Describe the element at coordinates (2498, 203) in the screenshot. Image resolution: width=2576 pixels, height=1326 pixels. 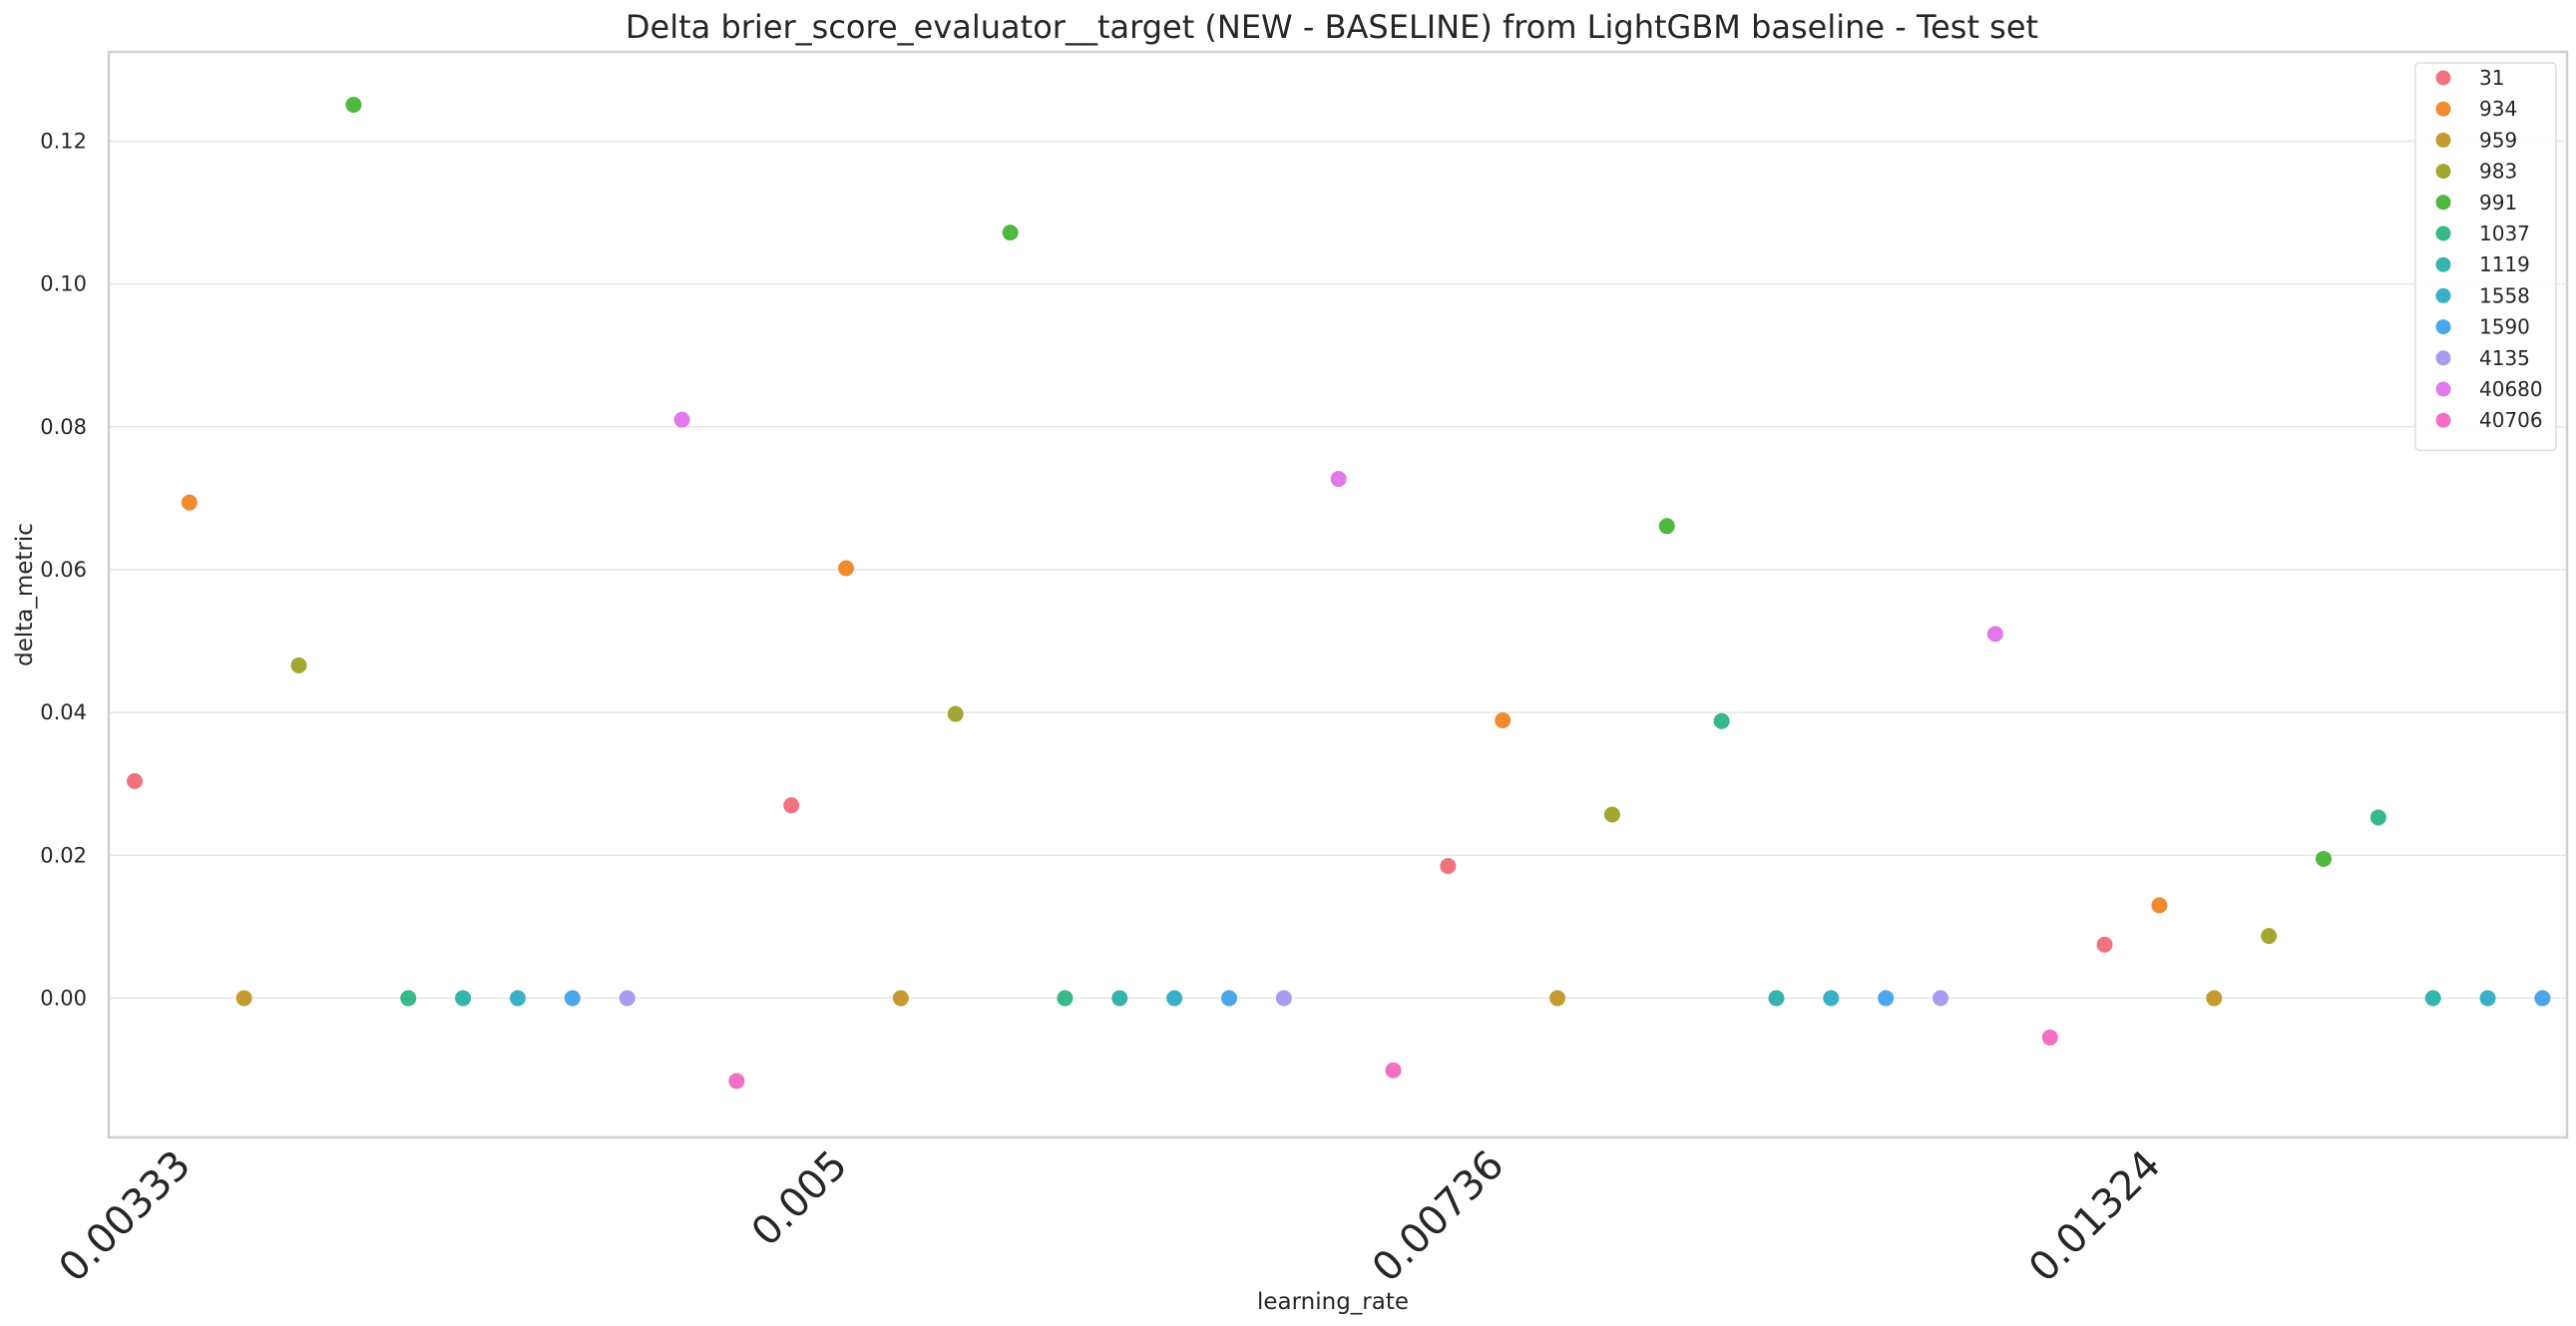
I see `legend-entry: 991` at that location.